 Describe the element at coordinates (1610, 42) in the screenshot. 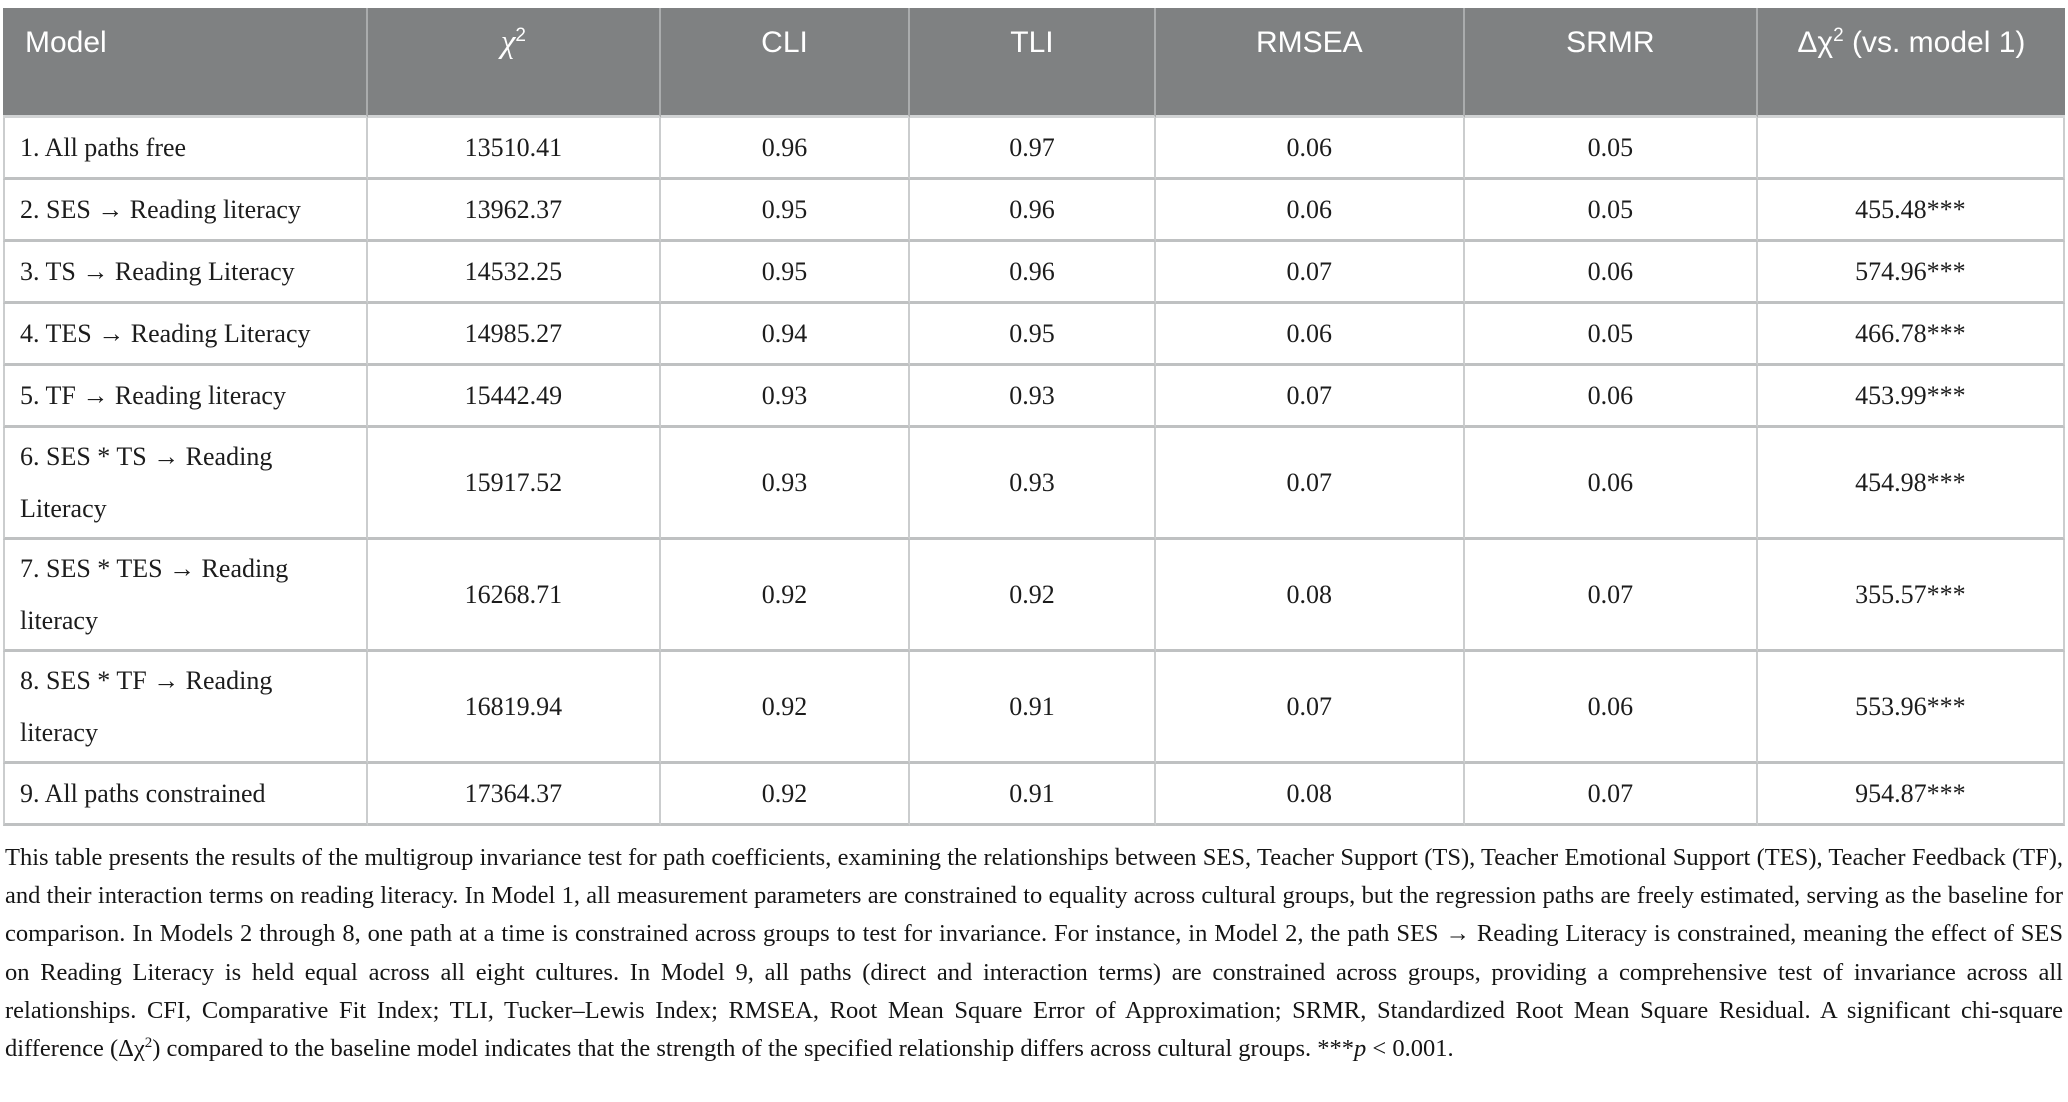

I see `column-header-srmr-label: SRMR` at that location.